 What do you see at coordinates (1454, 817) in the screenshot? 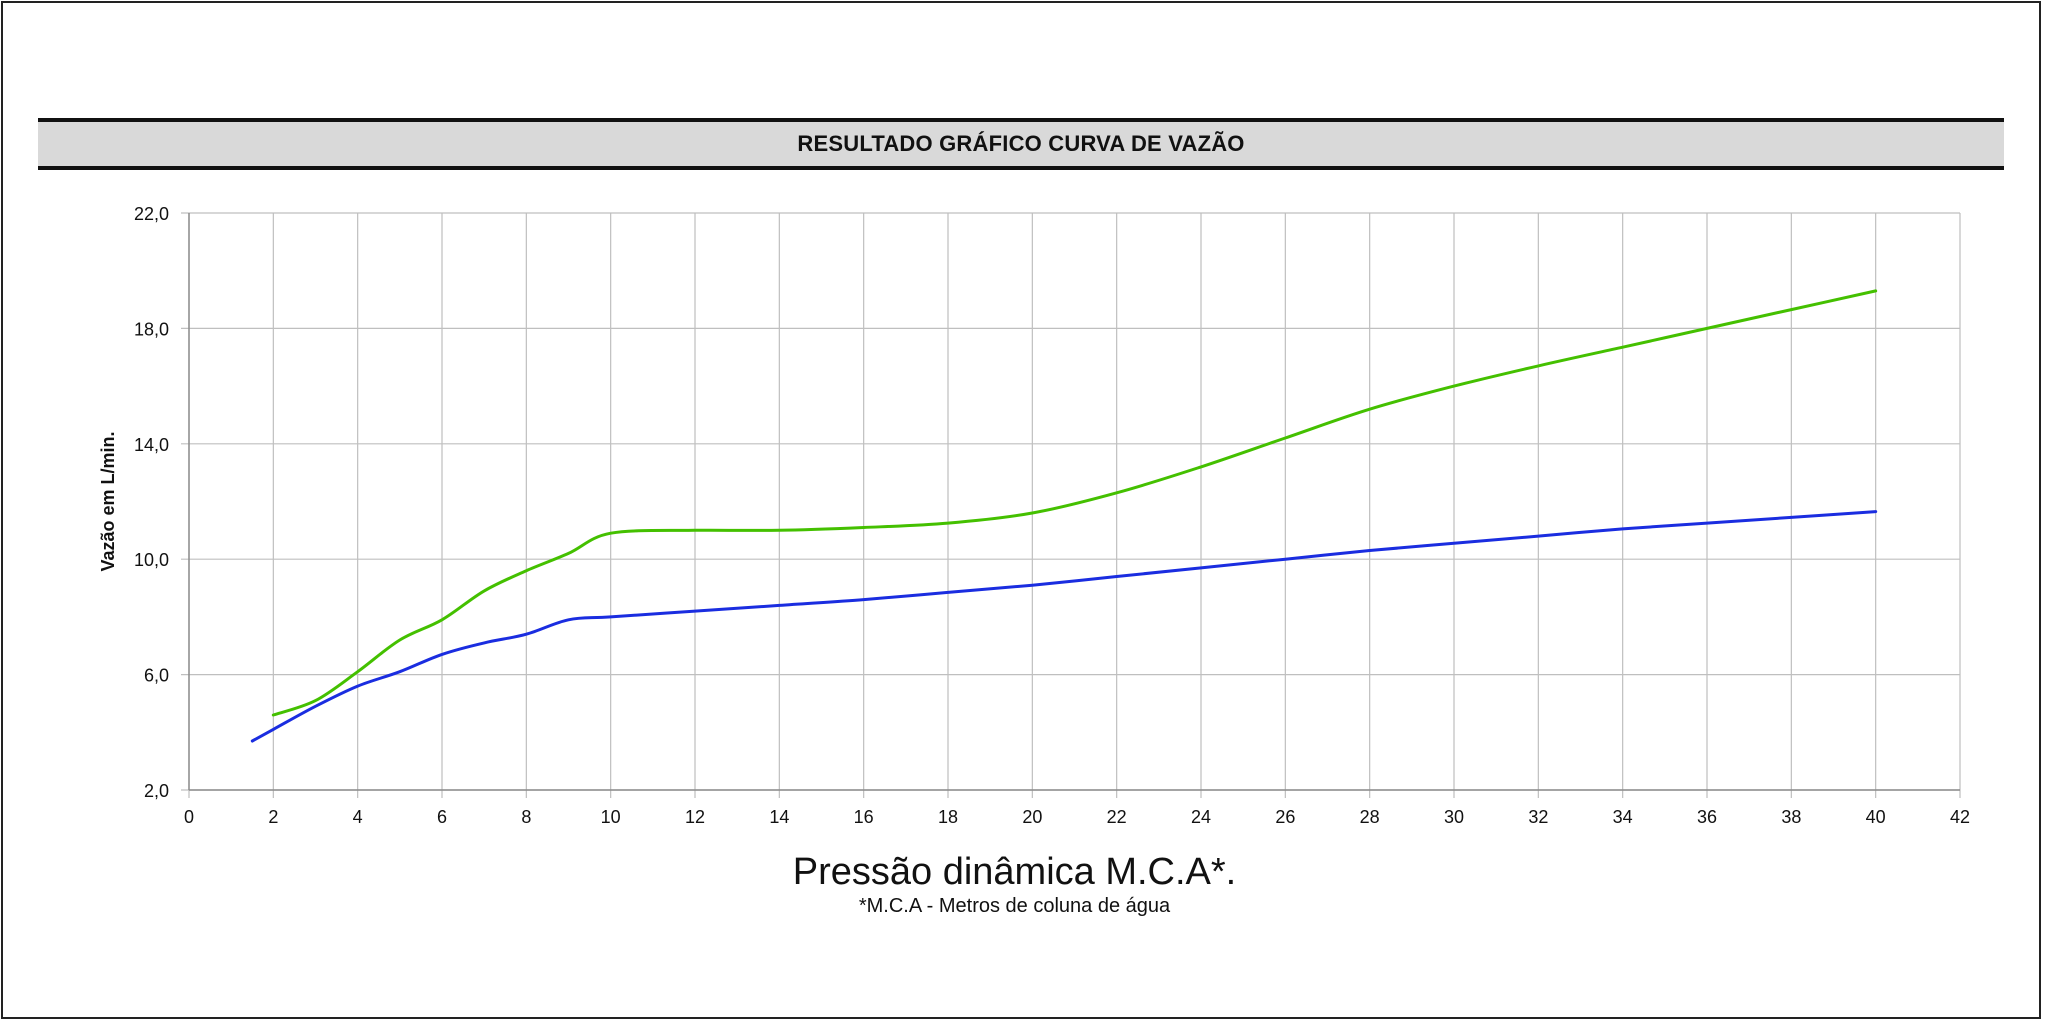
I see `x-tick-label: 30` at bounding box center [1454, 817].